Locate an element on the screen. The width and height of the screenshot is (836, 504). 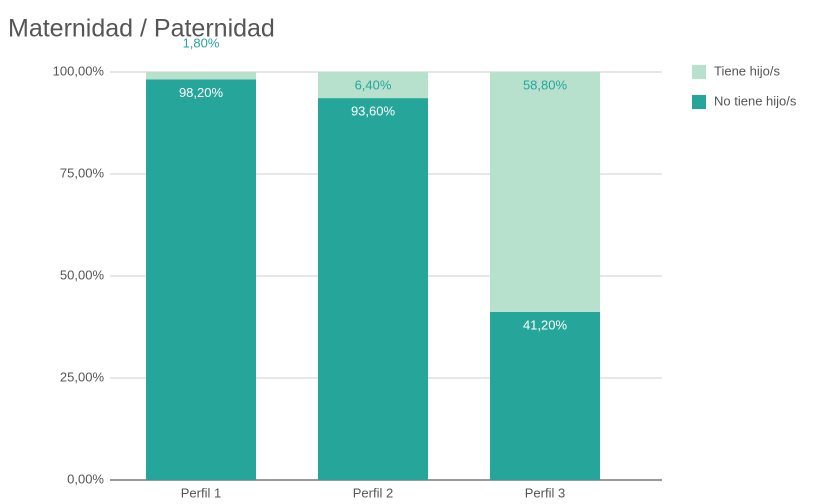
data-label: 41,20% is located at coordinates (545, 324).